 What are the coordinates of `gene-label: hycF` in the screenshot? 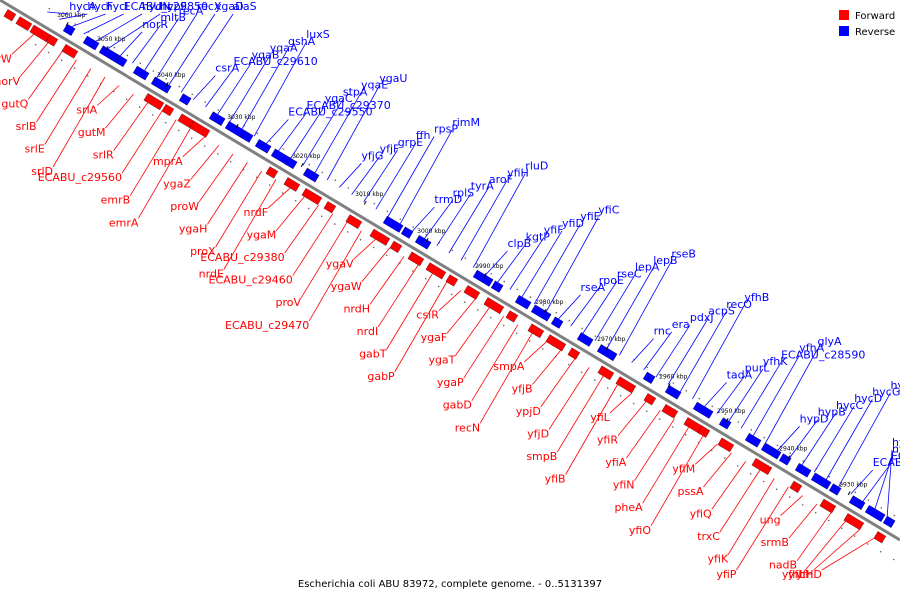 It's located at (100, 6).